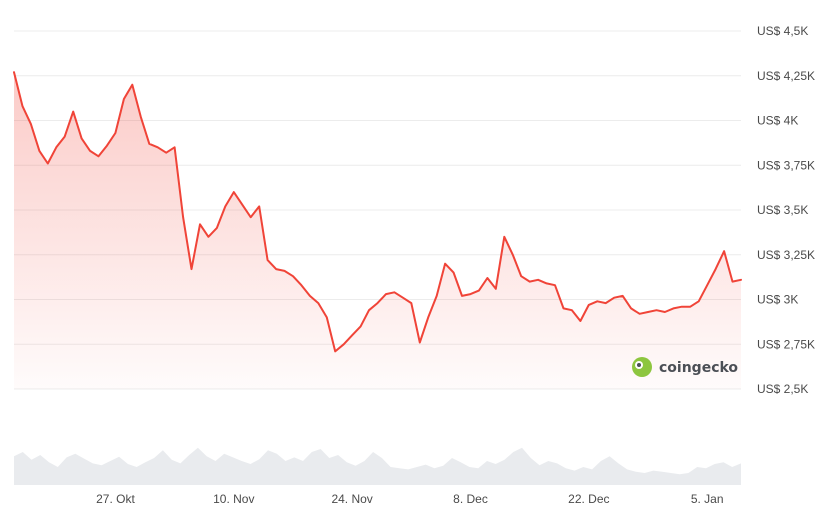 The width and height of the screenshot is (833, 515). I want to click on volume-area, so click(377, 466).